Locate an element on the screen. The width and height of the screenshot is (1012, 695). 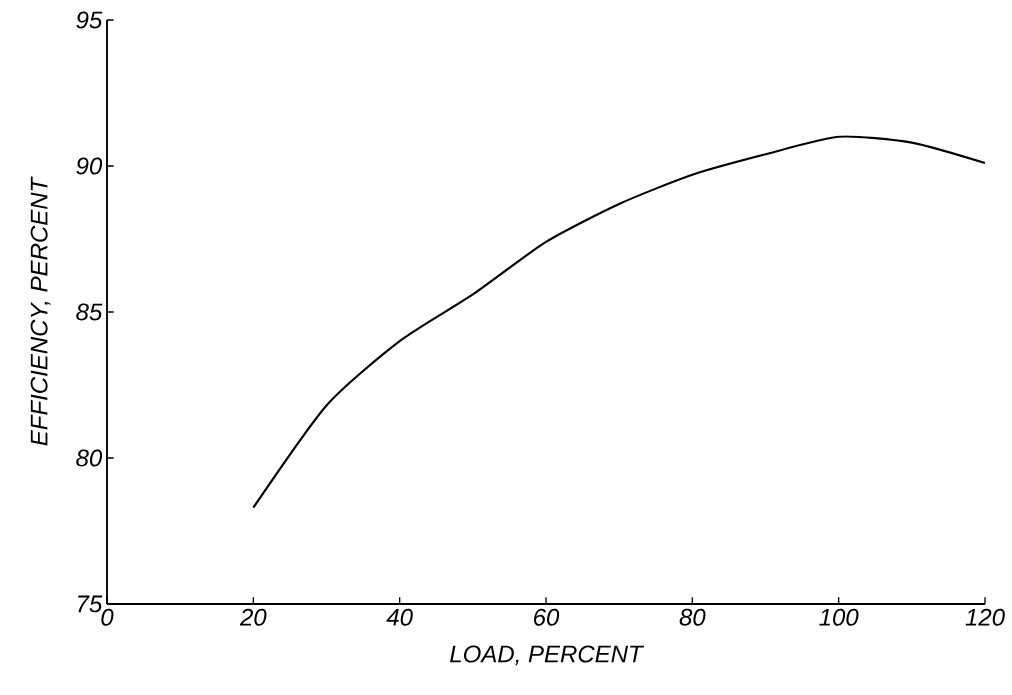
y-tick-label: 80 is located at coordinates (89, 458).